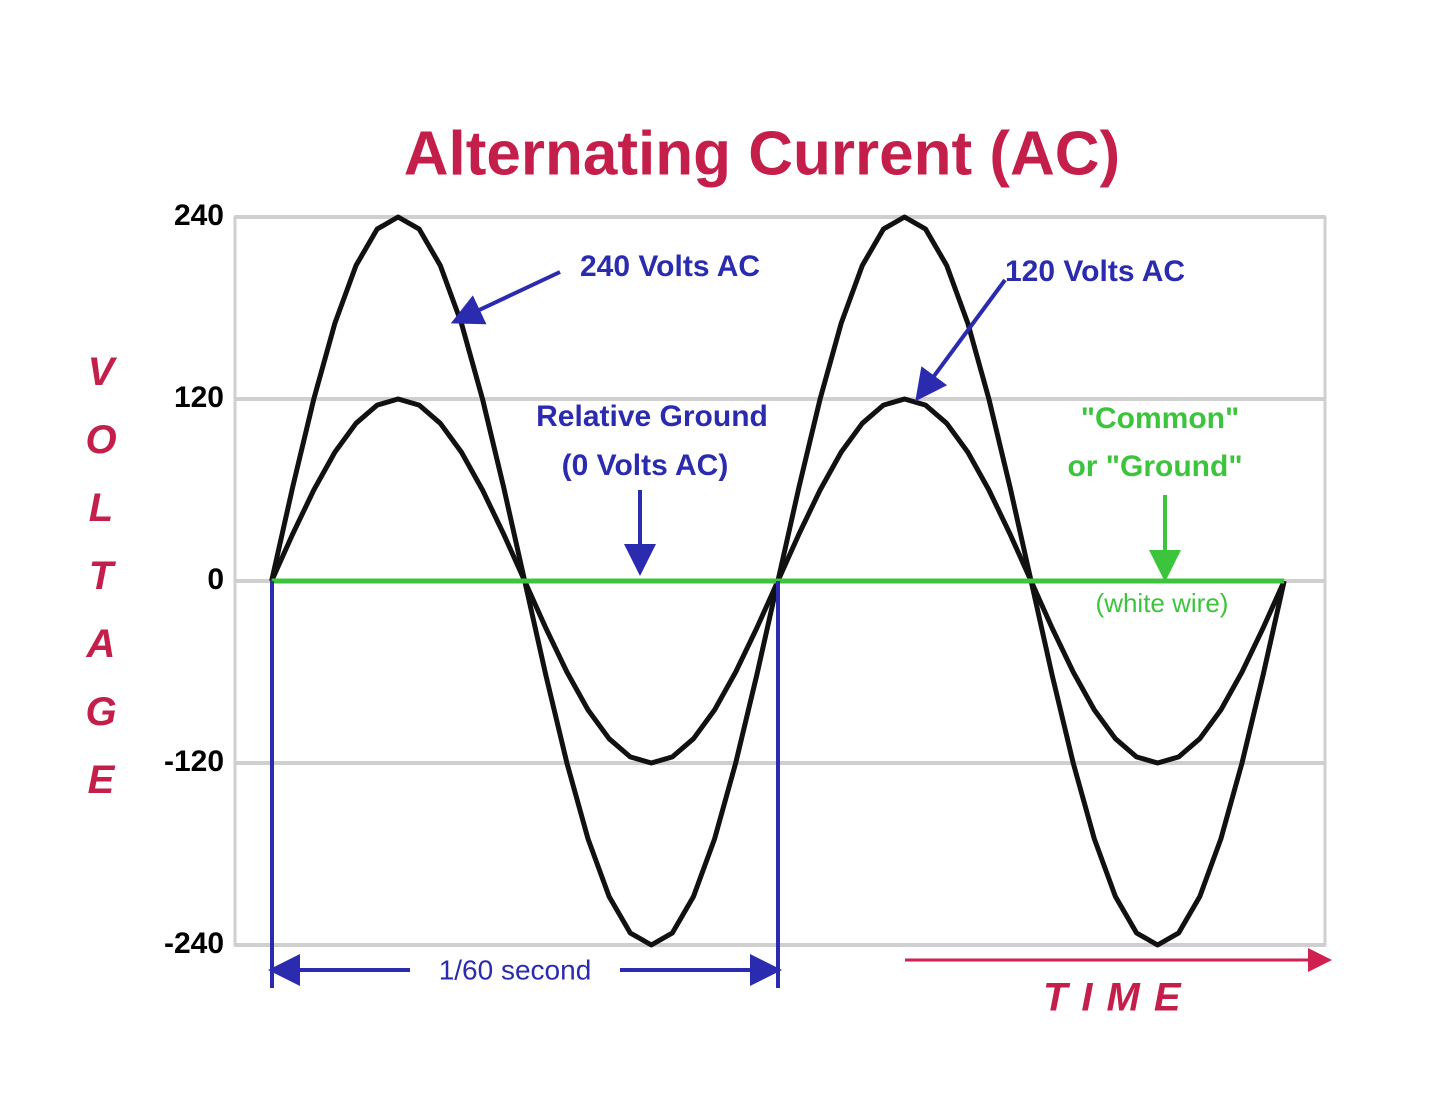 The width and height of the screenshot is (1440, 1108). What do you see at coordinates (1095, 271) in the screenshot?
I see `annotation: 120 Volts AC` at bounding box center [1095, 271].